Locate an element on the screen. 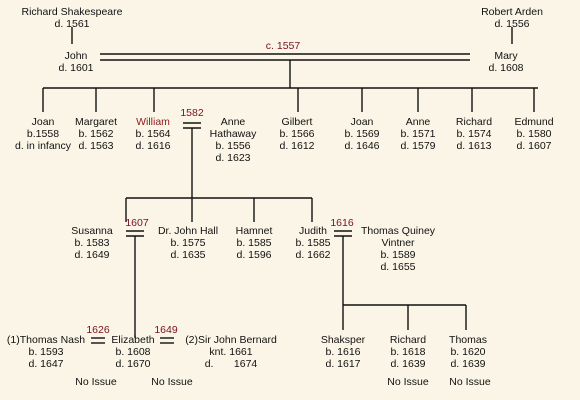 This screenshot has width=580, height=400. marriage-date-nash-elizabeth: 1626 is located at coordinates (98, 330).